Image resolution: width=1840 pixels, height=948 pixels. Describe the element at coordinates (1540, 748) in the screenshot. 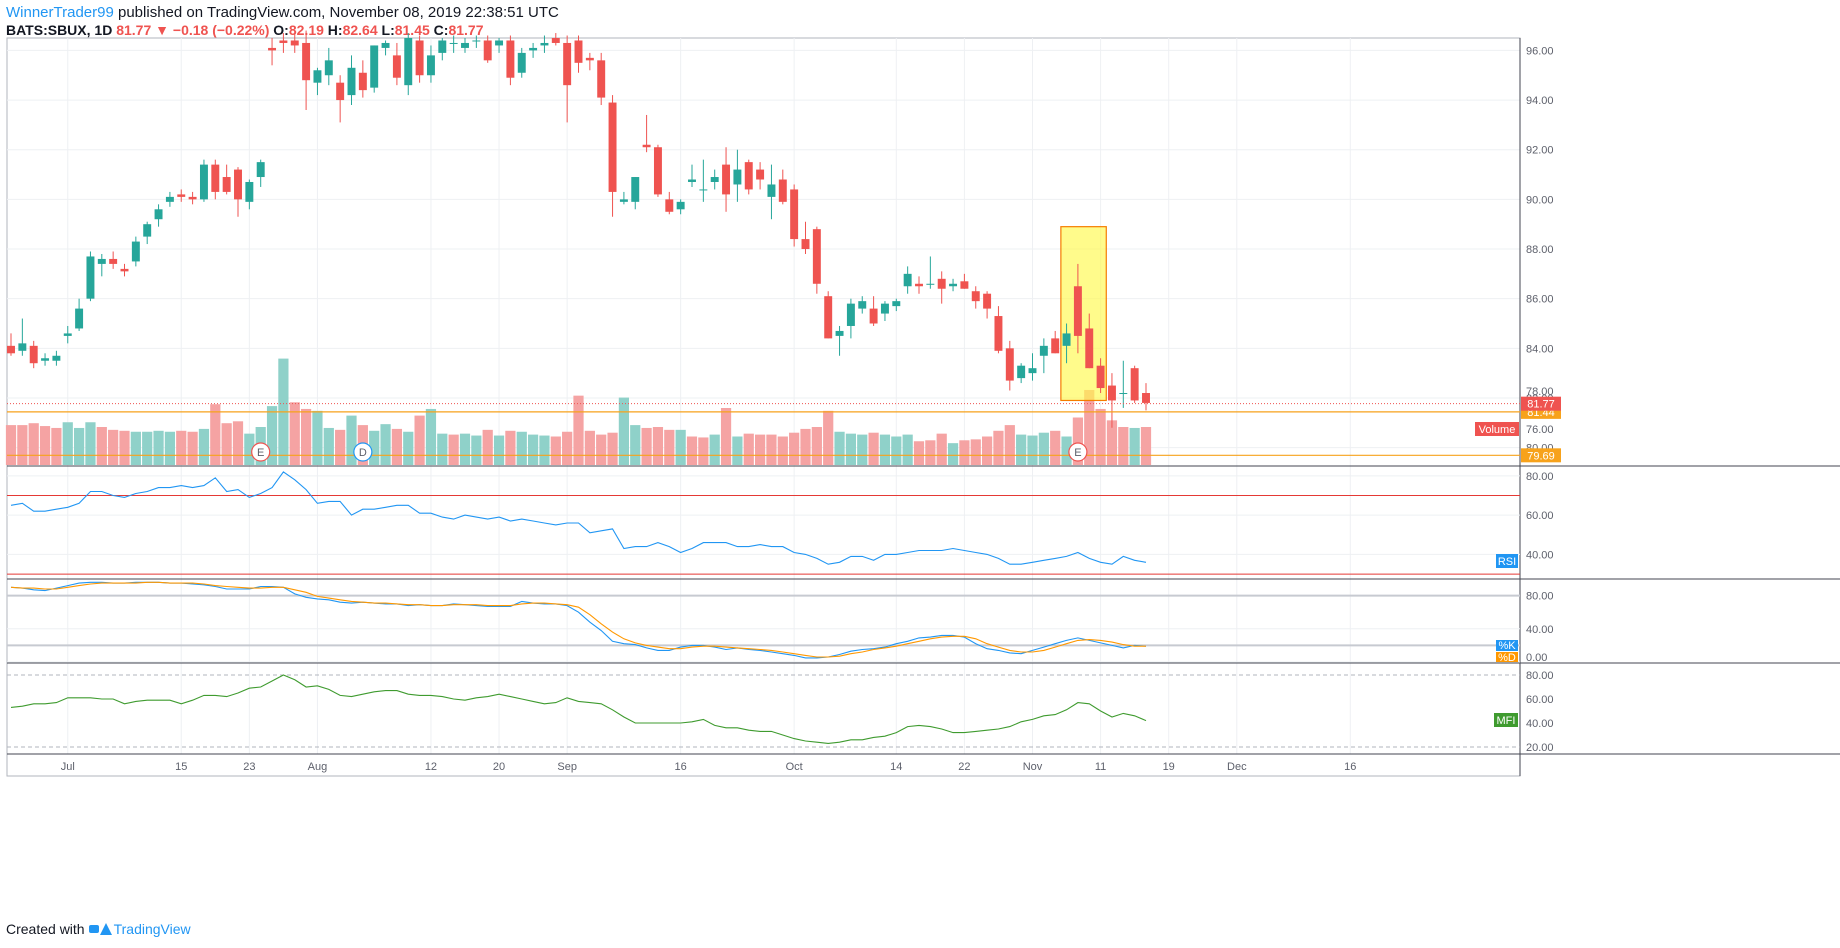

I see `mfi-tick-label: 20.00` at that location.